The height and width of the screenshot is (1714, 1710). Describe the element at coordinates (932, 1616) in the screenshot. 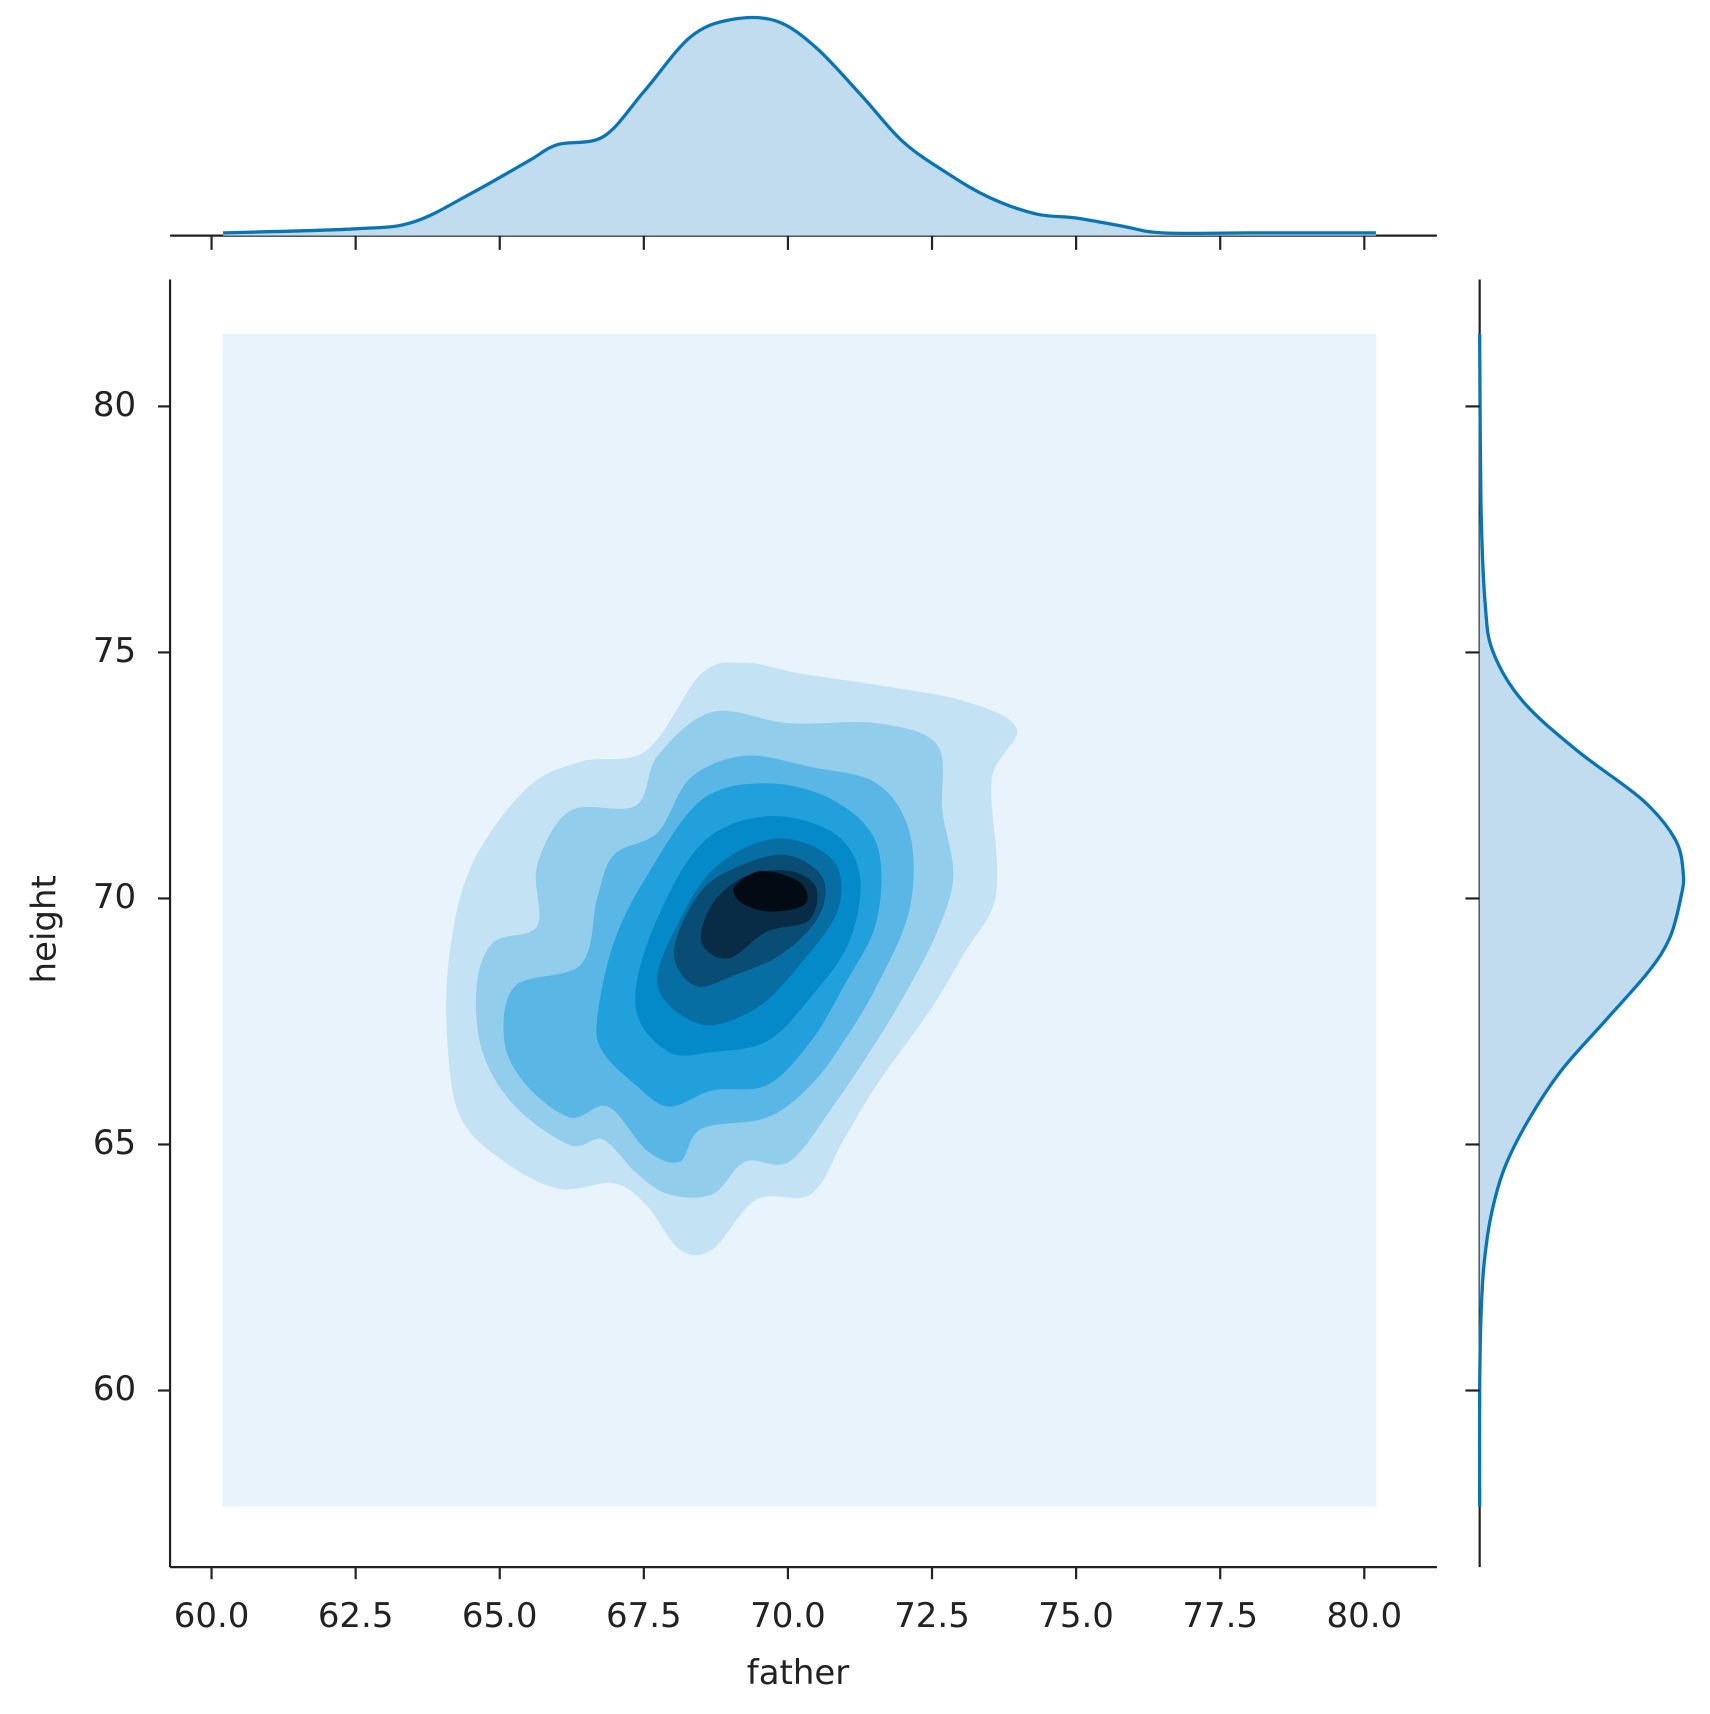

I see `x-tick-label: 72.5` at that location.